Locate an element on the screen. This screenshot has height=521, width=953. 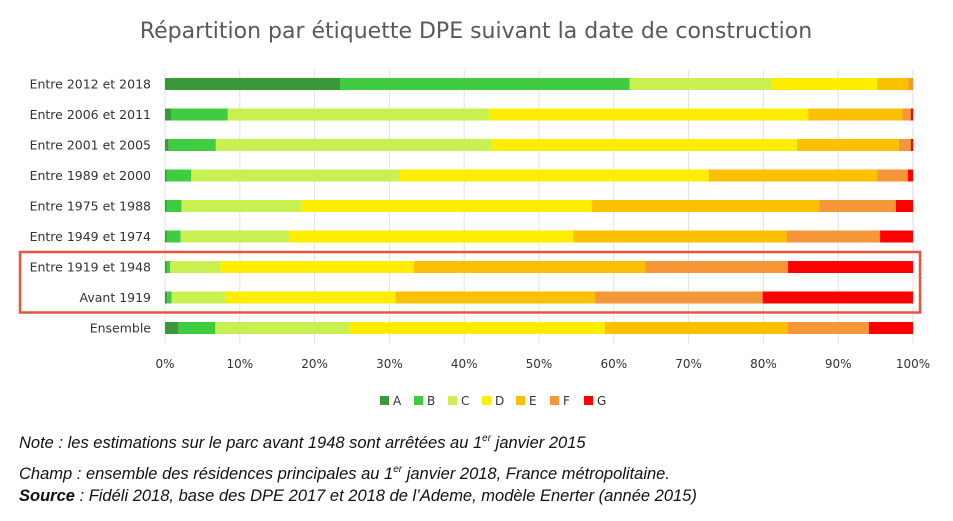
legend-label: D is located at coordinates (499, 401).